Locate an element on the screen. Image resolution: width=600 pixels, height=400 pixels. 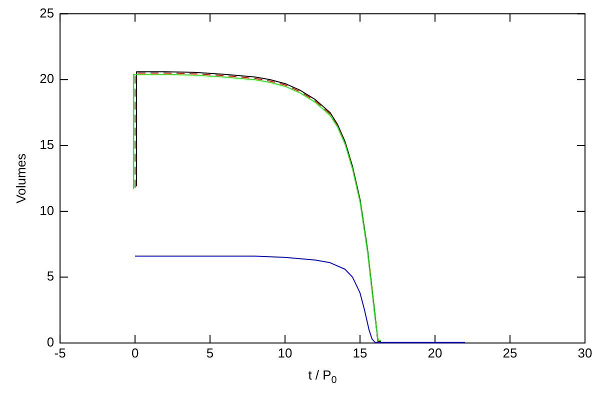
y-tick-label: 15 is located at coordinates (47, 144).